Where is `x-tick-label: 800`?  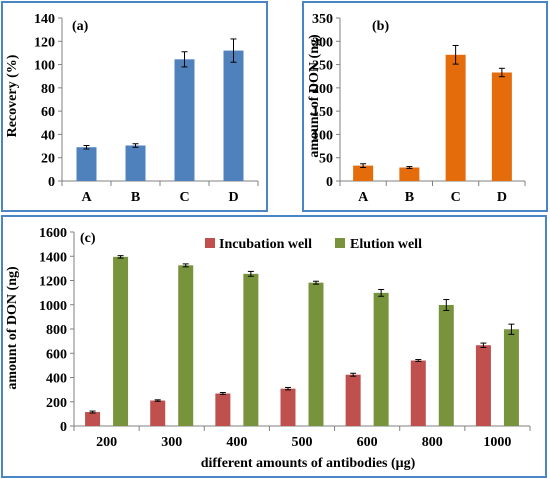
x-tick-label: 800 is located at coordinates (432, 442).